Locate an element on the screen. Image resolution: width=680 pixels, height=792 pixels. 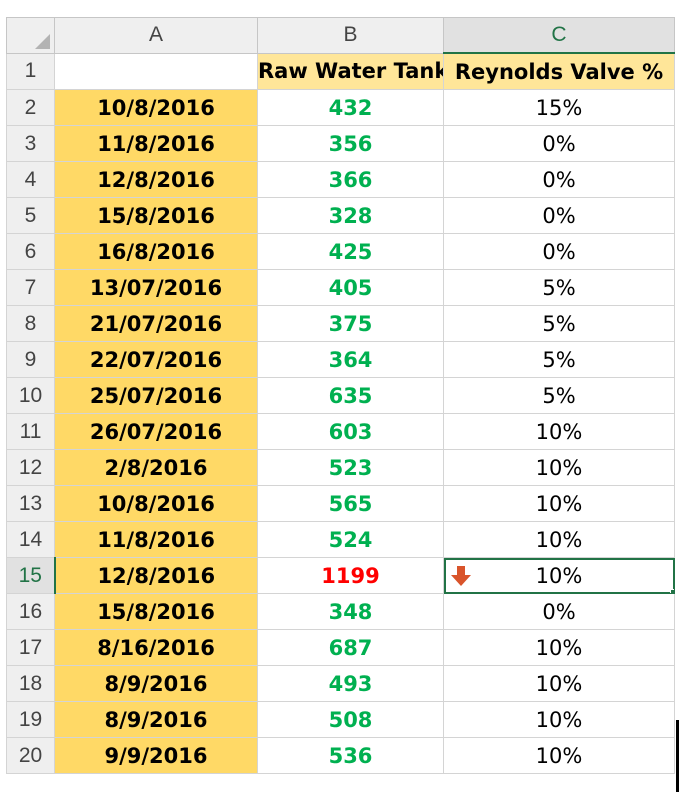
tank-cell: 366 is located at coordinates (350, 179).